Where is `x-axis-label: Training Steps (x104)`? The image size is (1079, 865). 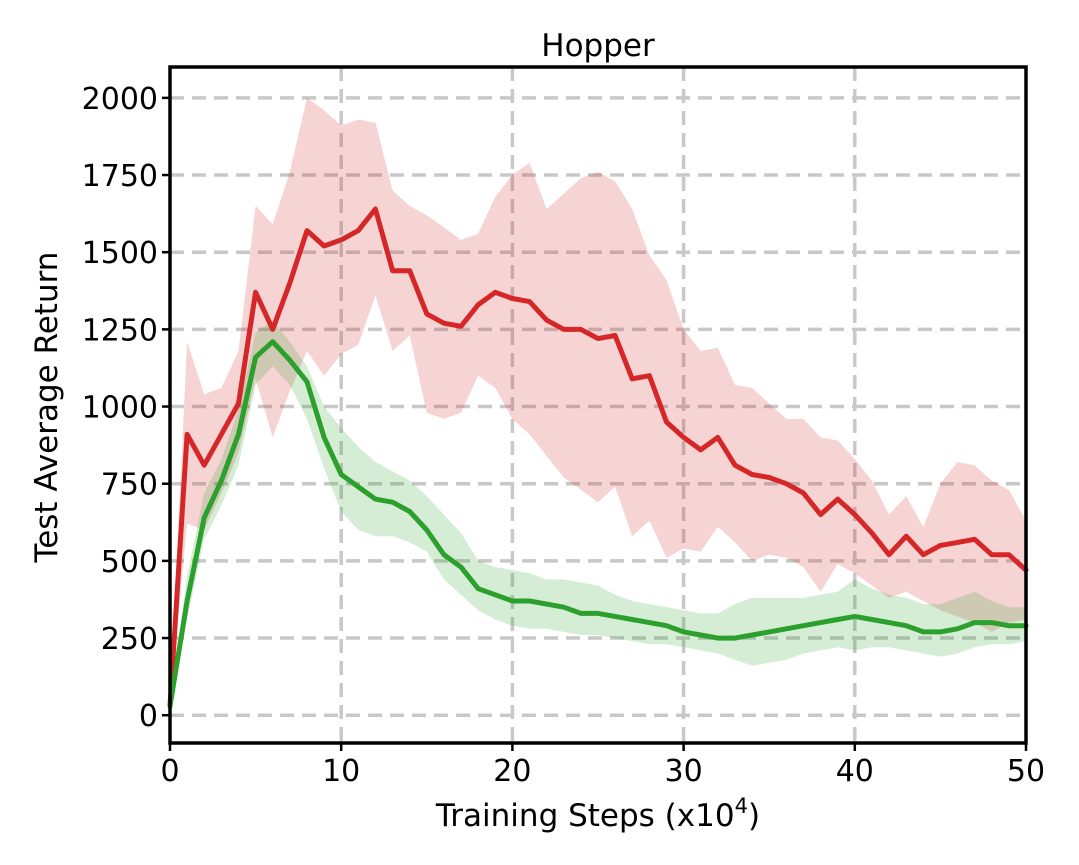
x-axis-label: Training Steps (x104) is located at coordinates (597, 814).